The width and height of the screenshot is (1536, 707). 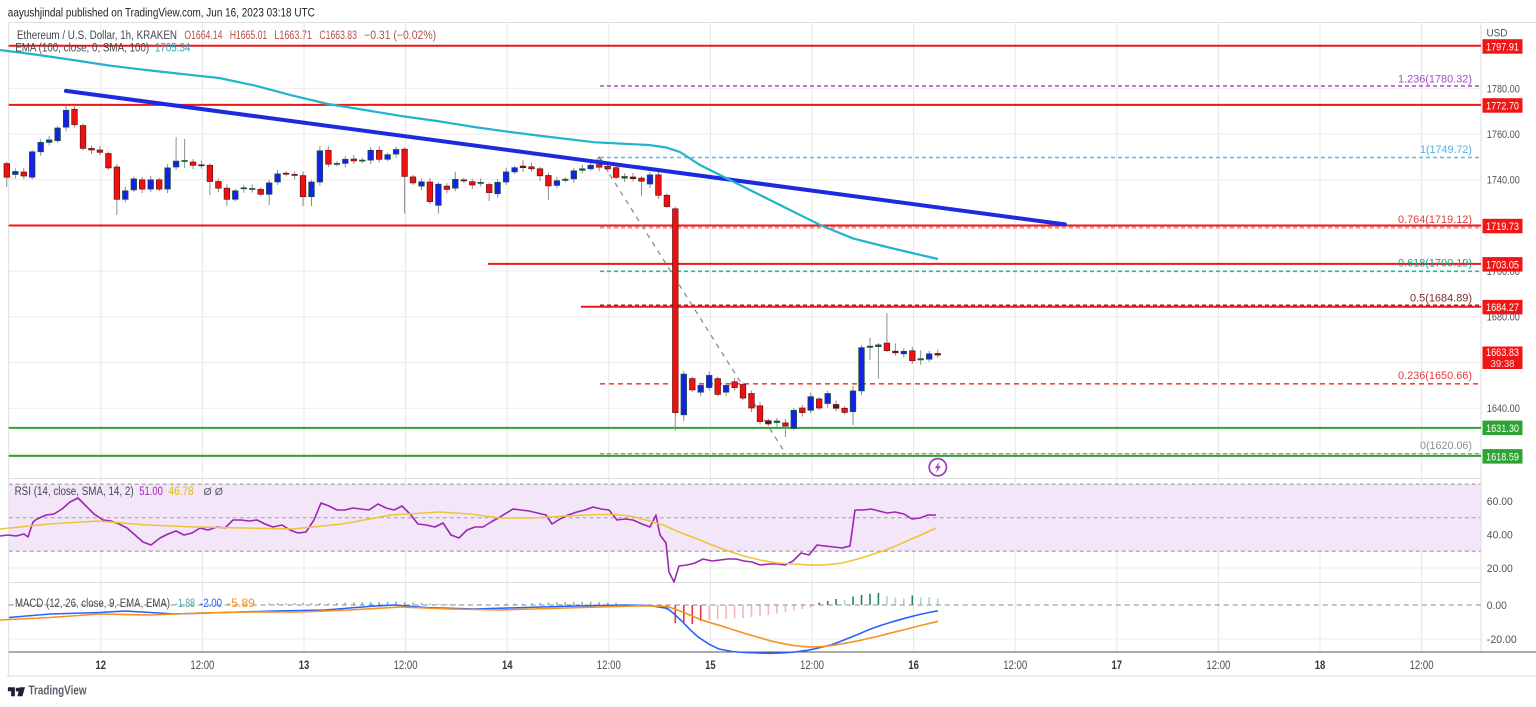 I want to click on svg-text: O1664.14, so click(x=203, y=36).